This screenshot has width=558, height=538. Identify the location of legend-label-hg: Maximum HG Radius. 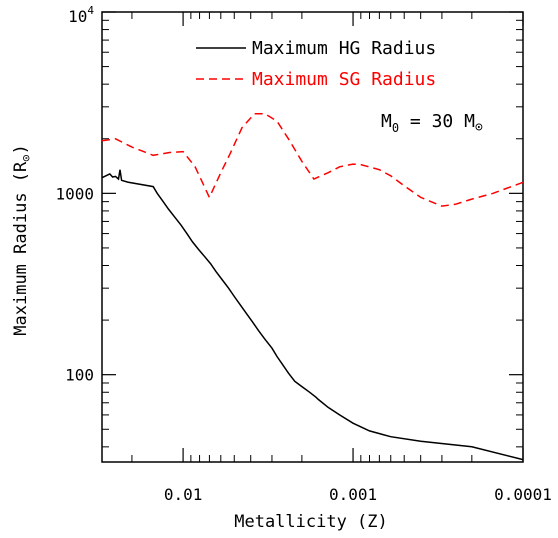
(344, 48).